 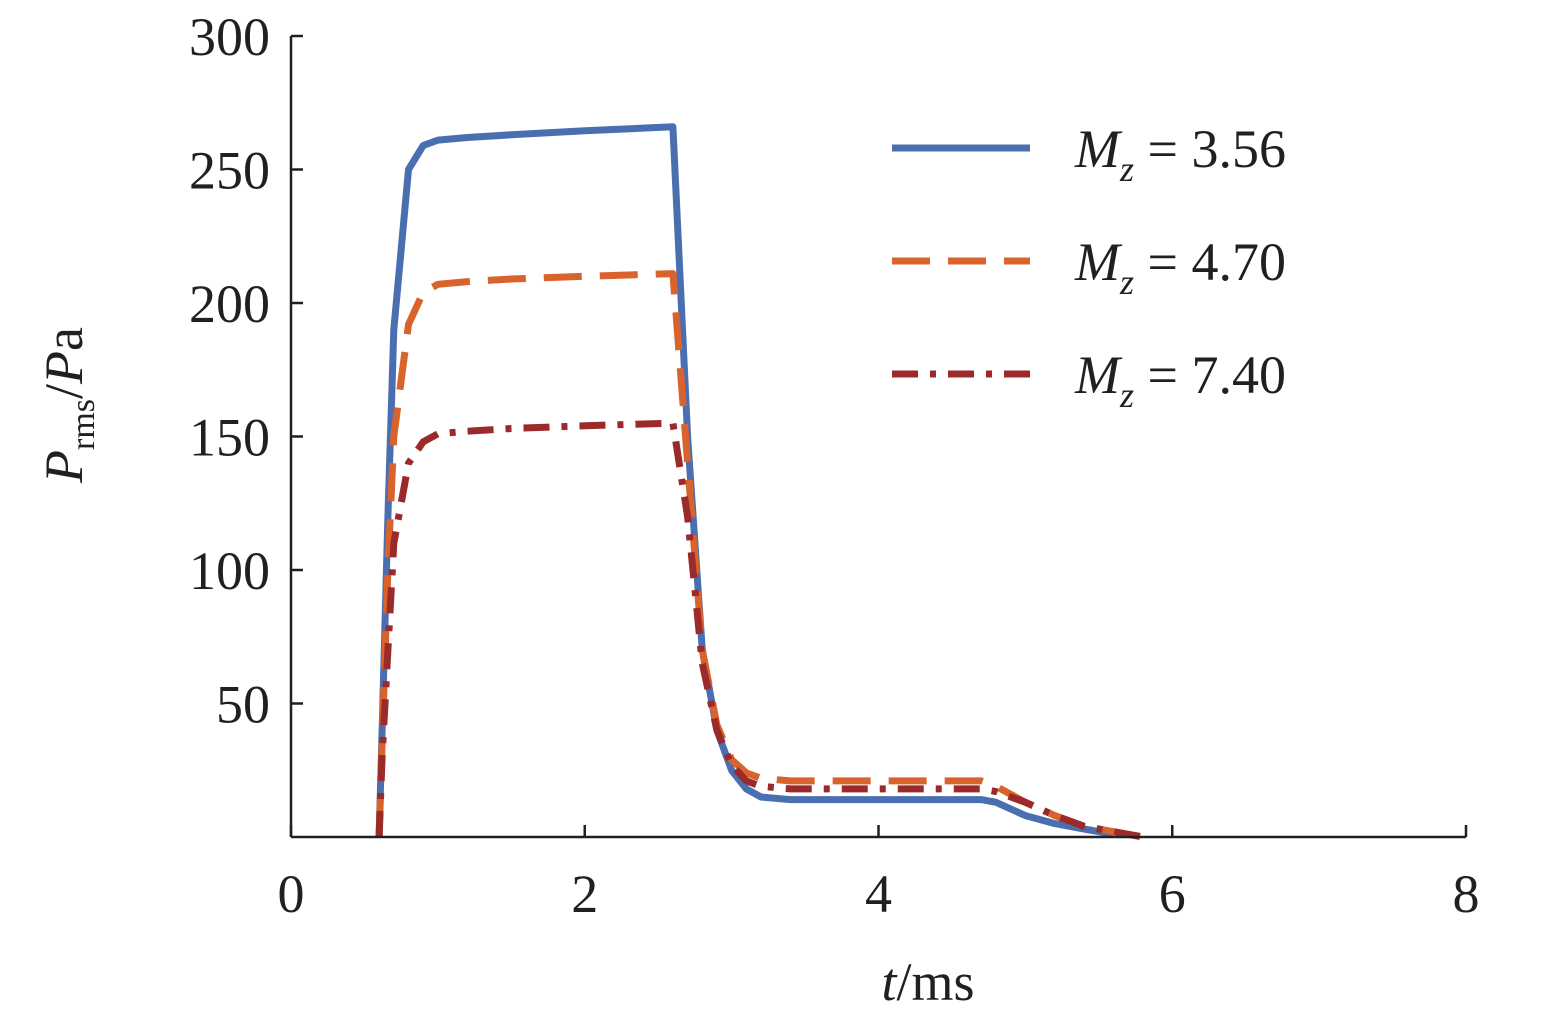 I want to click on x-axis-title: t/ms, so click(x=927, y=982).